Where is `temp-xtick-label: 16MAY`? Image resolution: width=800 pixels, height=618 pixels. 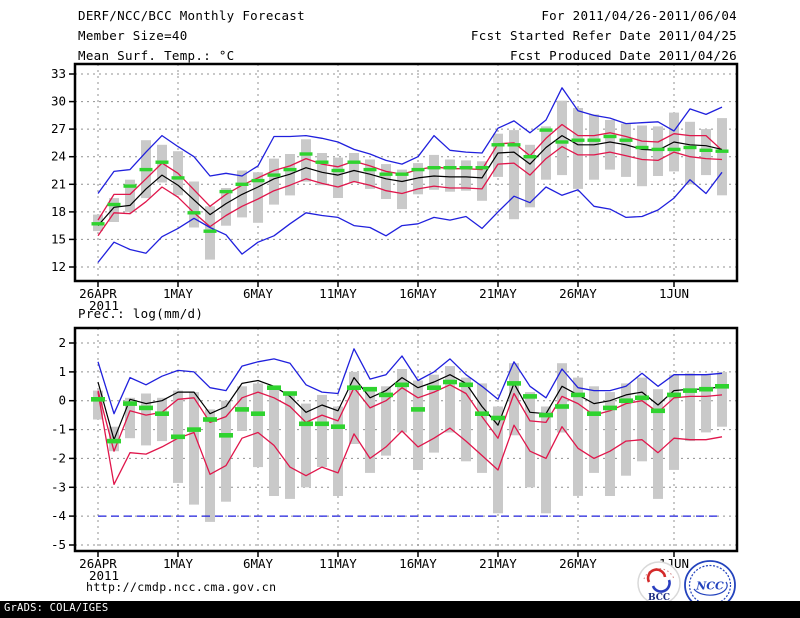 temp-xtick-label: 16MAY is located at coordinates (418, 293).